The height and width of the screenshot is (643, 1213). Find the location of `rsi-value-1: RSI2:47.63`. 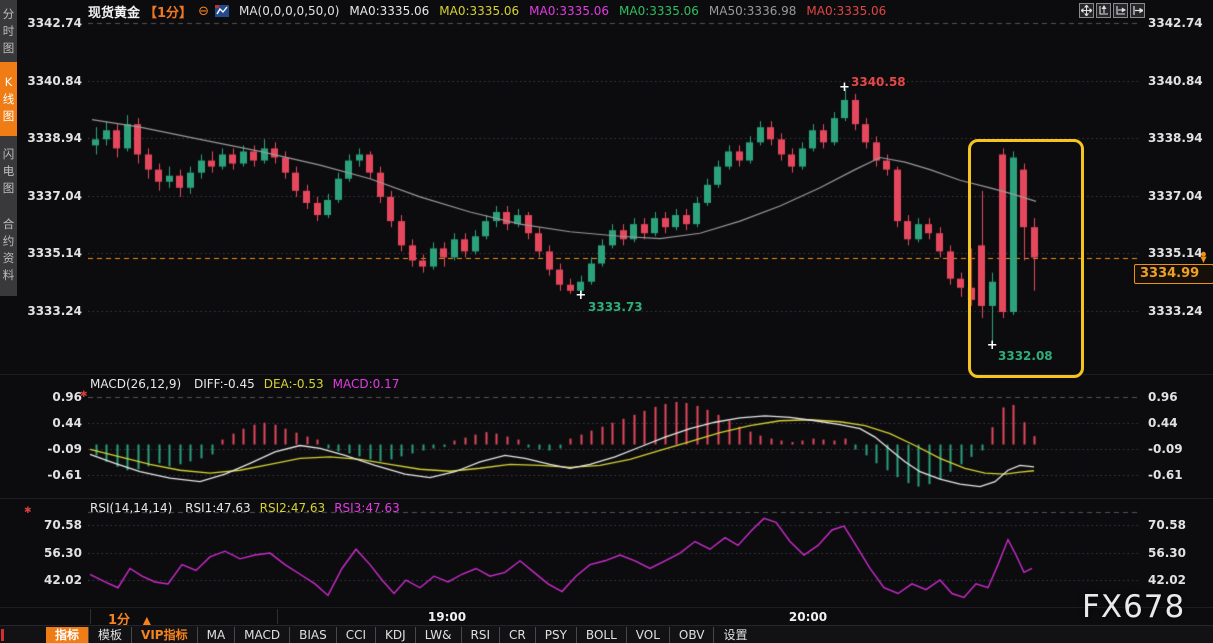

rsi-value-1: RSI2:47.63 is located at coordinates (292, 508).